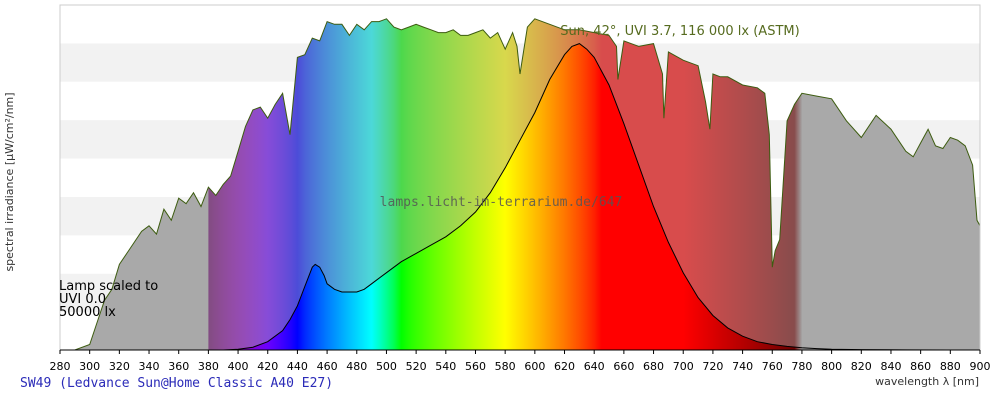  I want to click on x-tick-label: 700, so click(683, 366).